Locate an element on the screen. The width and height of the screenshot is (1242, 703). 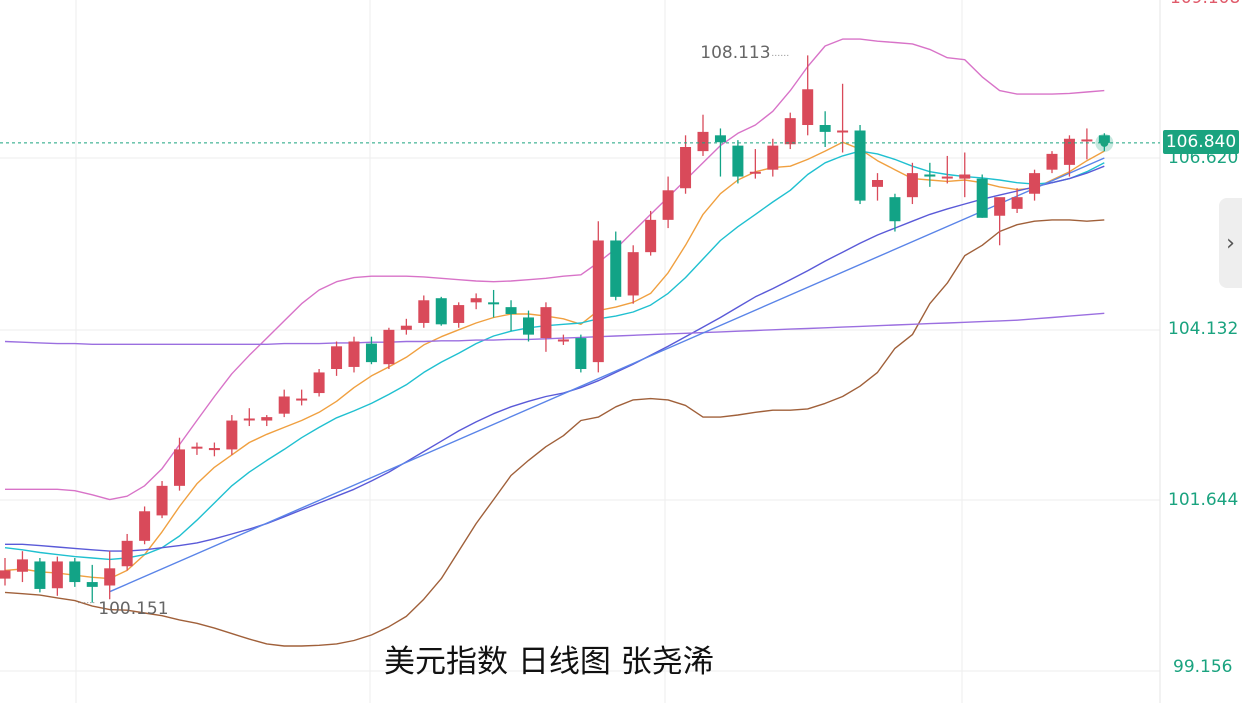
chevron-right-icon: › is located at coordinates (1230, 243).